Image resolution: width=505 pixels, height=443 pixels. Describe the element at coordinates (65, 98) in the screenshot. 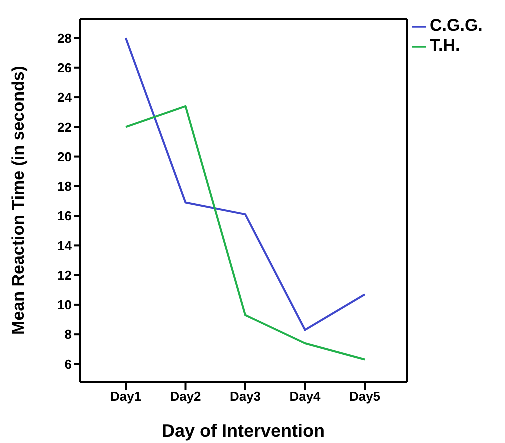

I see `y-tick-label: 24` at that location.